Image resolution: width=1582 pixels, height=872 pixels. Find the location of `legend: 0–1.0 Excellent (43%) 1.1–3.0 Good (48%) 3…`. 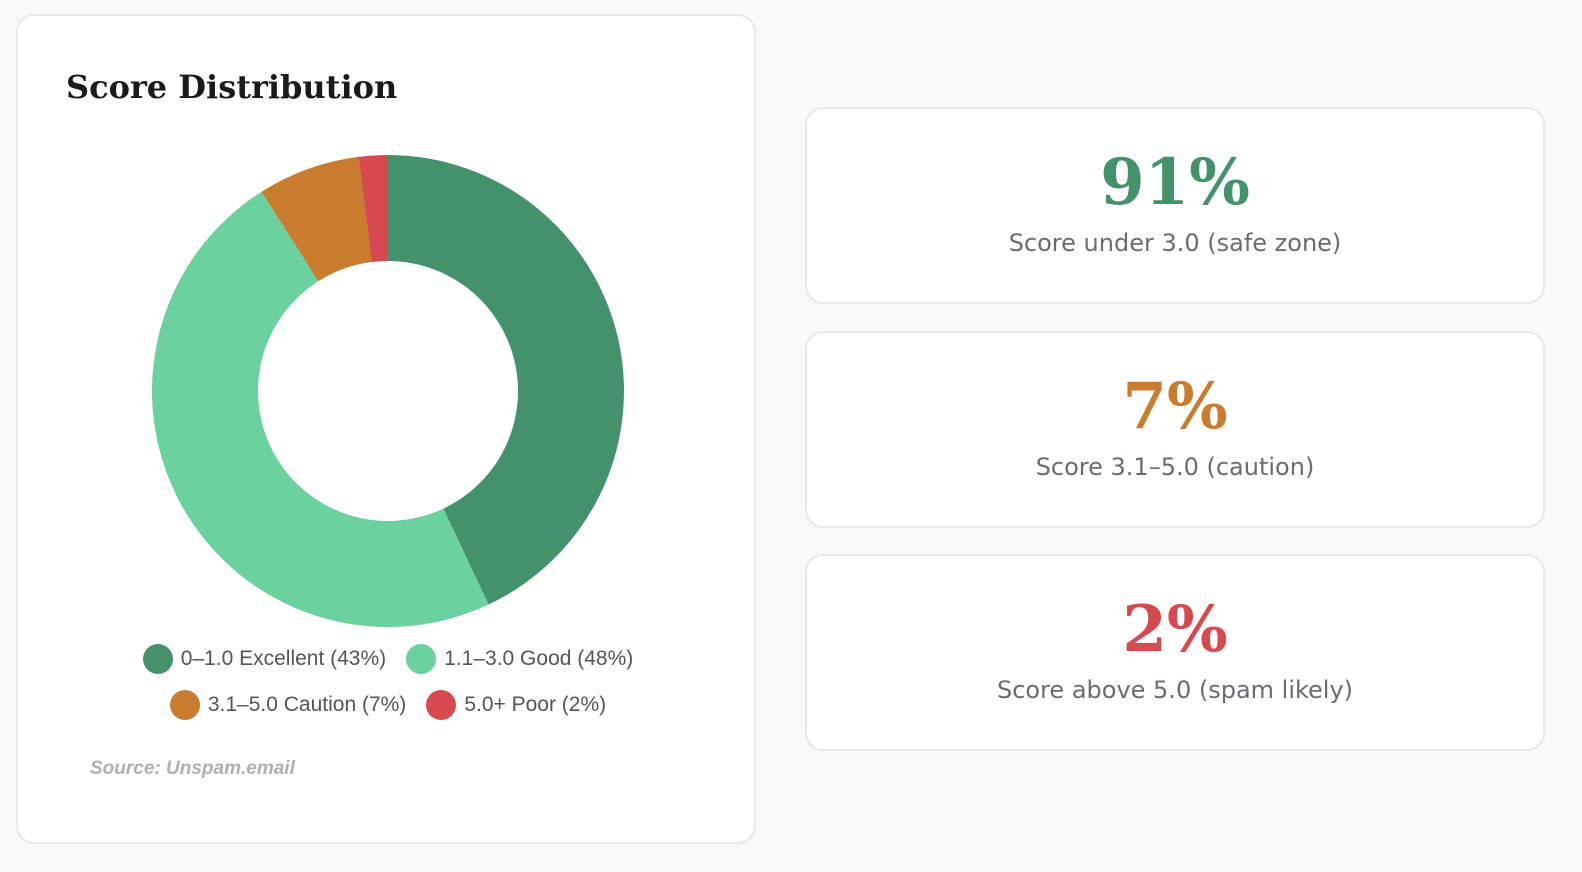

legend: 0–1.0 Excellent (43%) 1.1–3.0 Good (48%) 3… is located at coordinates (388, 682).